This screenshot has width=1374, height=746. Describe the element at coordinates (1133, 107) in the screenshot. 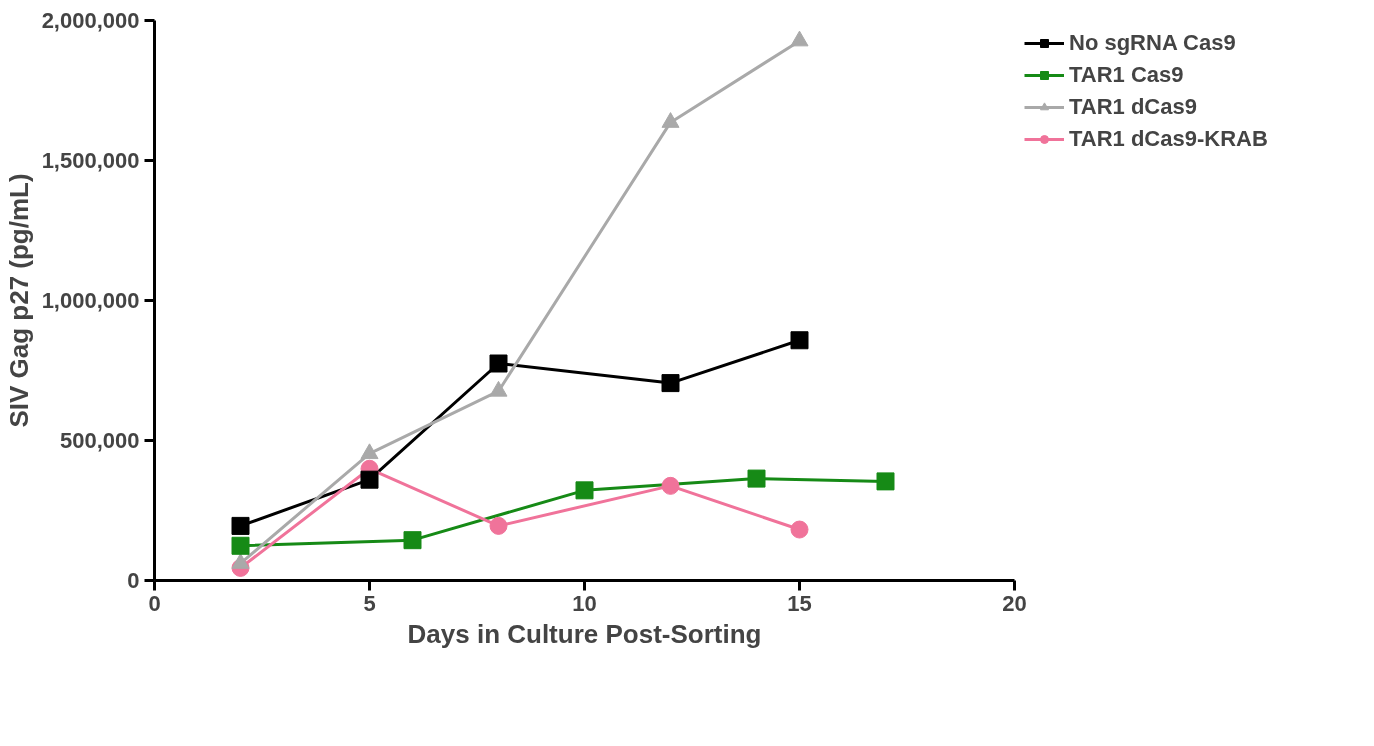

I see `legend-label: TAR1 dCas9` at that location.